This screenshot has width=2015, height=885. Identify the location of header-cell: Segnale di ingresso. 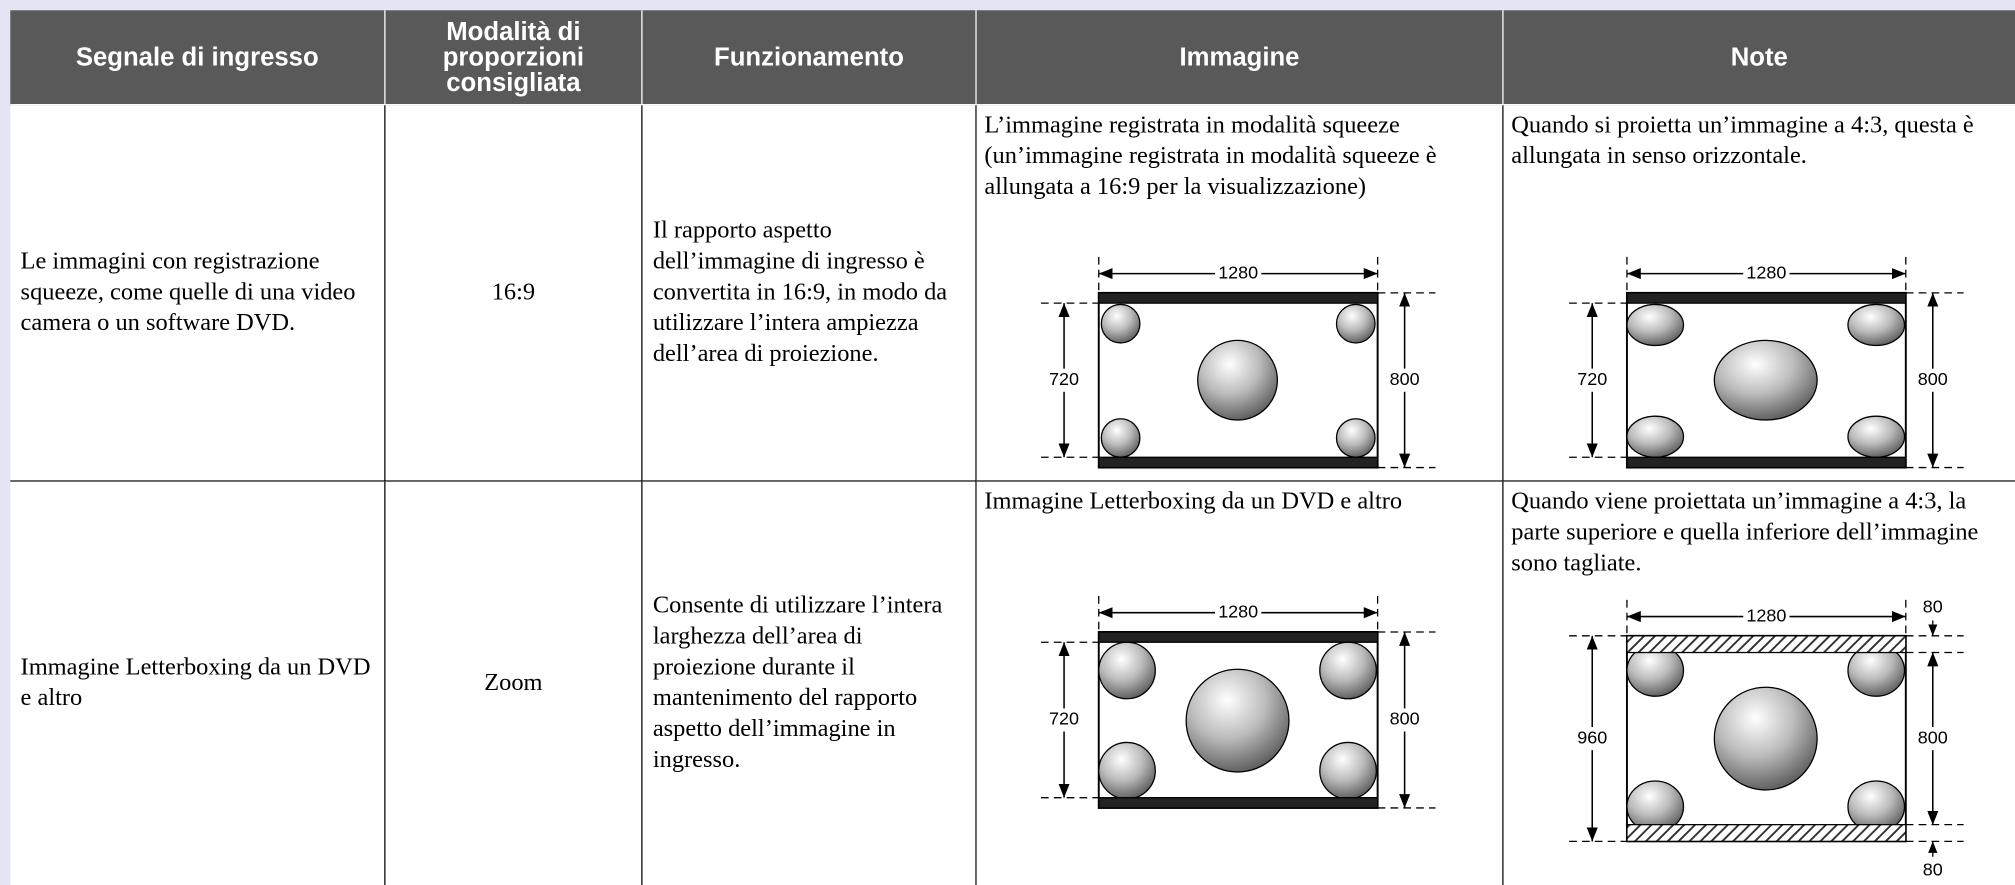
(198, 58).